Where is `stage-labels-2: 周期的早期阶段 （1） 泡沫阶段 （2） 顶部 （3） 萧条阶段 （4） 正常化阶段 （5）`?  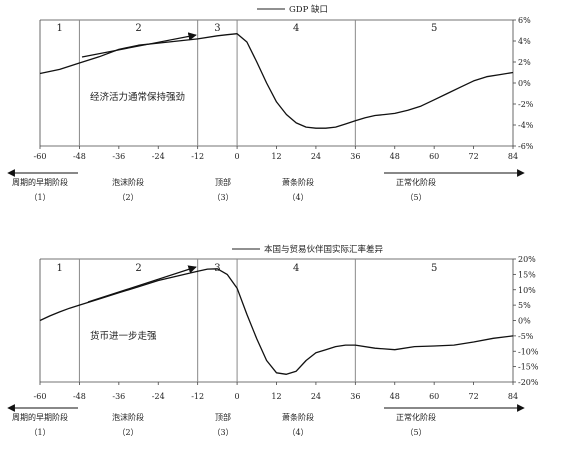 stage-labels-2: 周期的早期阶段 （1） 泡沫阶段 （2） 顶部 （3） 萧条阶段 （4） 正常化阶段 （5） is located at coordinates (266, 420).